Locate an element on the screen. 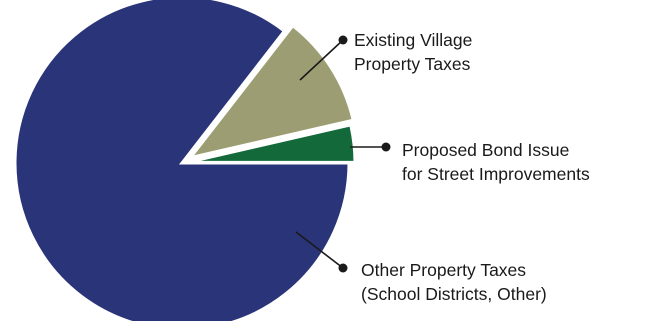 This screenshot has width=660, height=321. leader-dot-existing is located at coordinates (343, 40).